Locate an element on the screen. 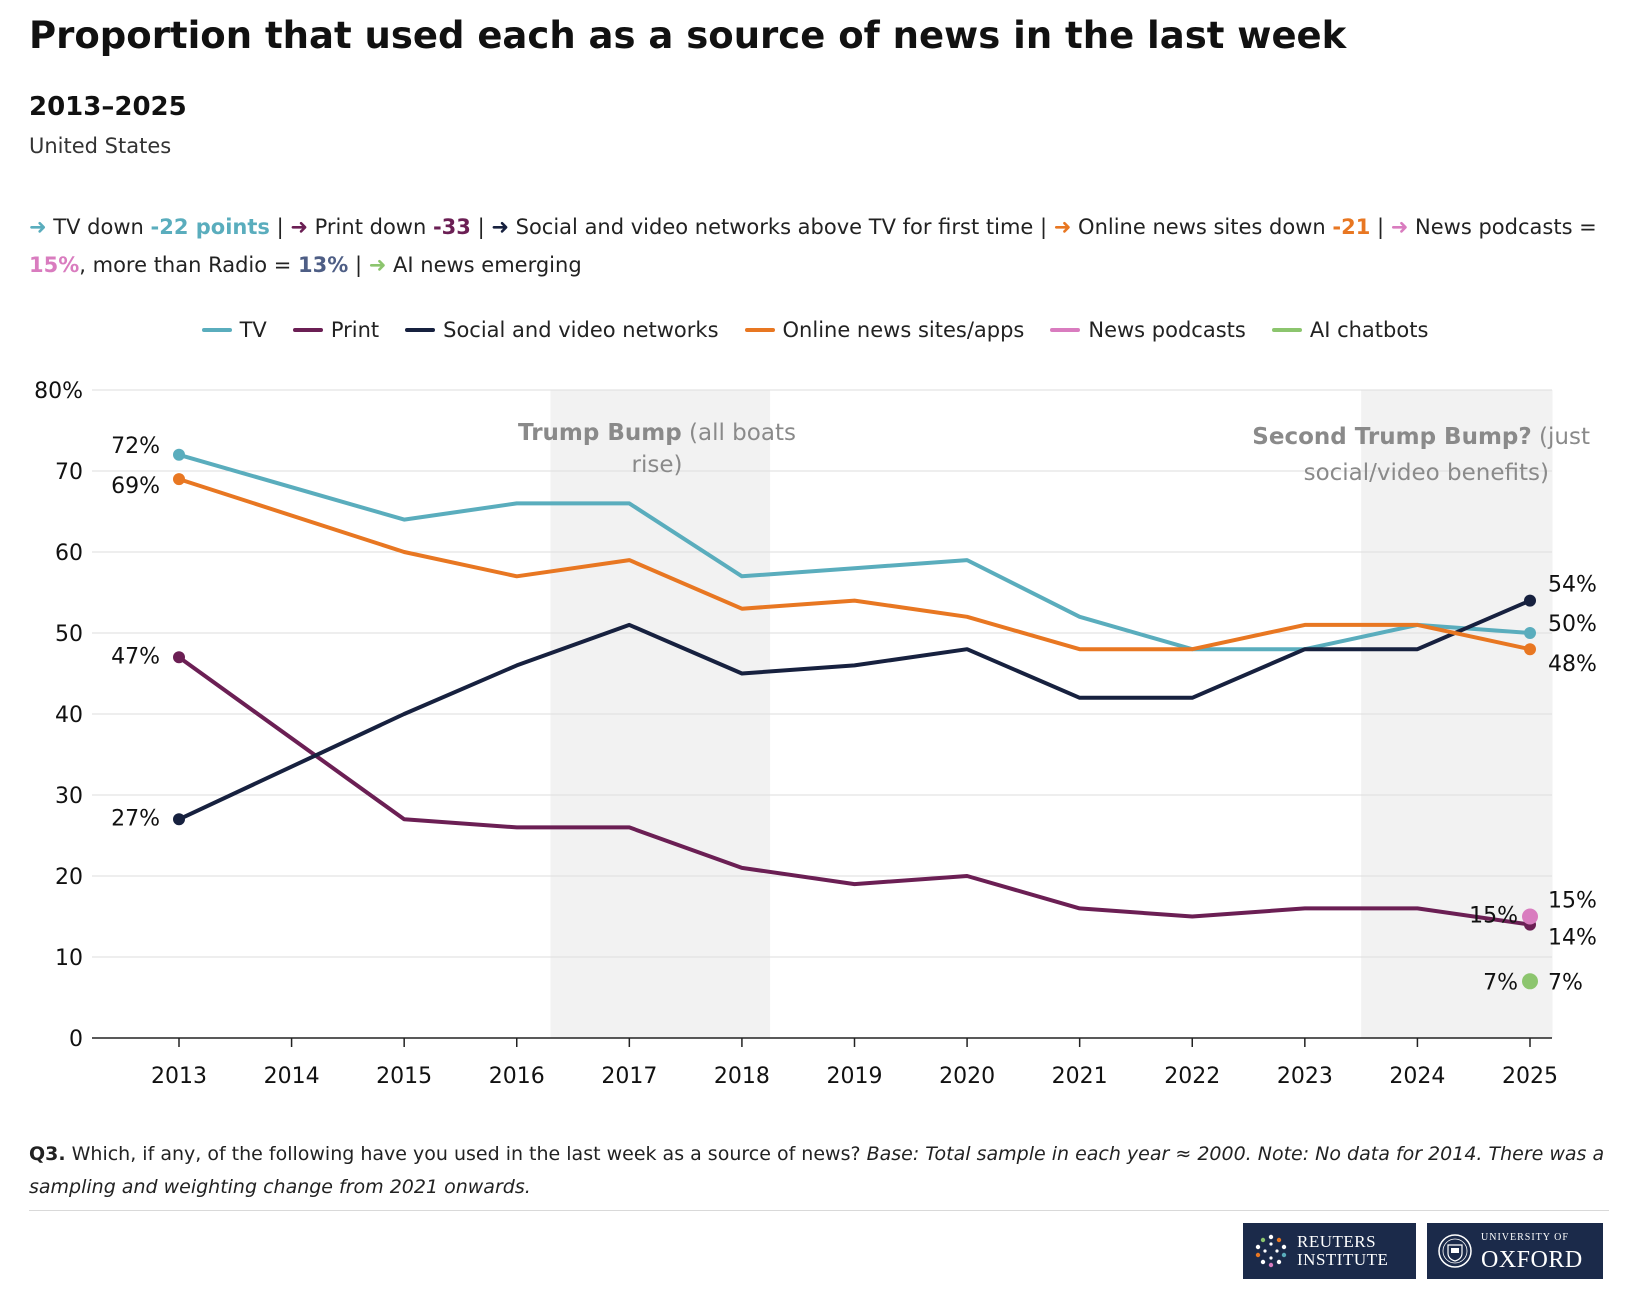 The image size is (1630, 1300). summary-text: Online news sites down is located at coordinates (1202, 227).